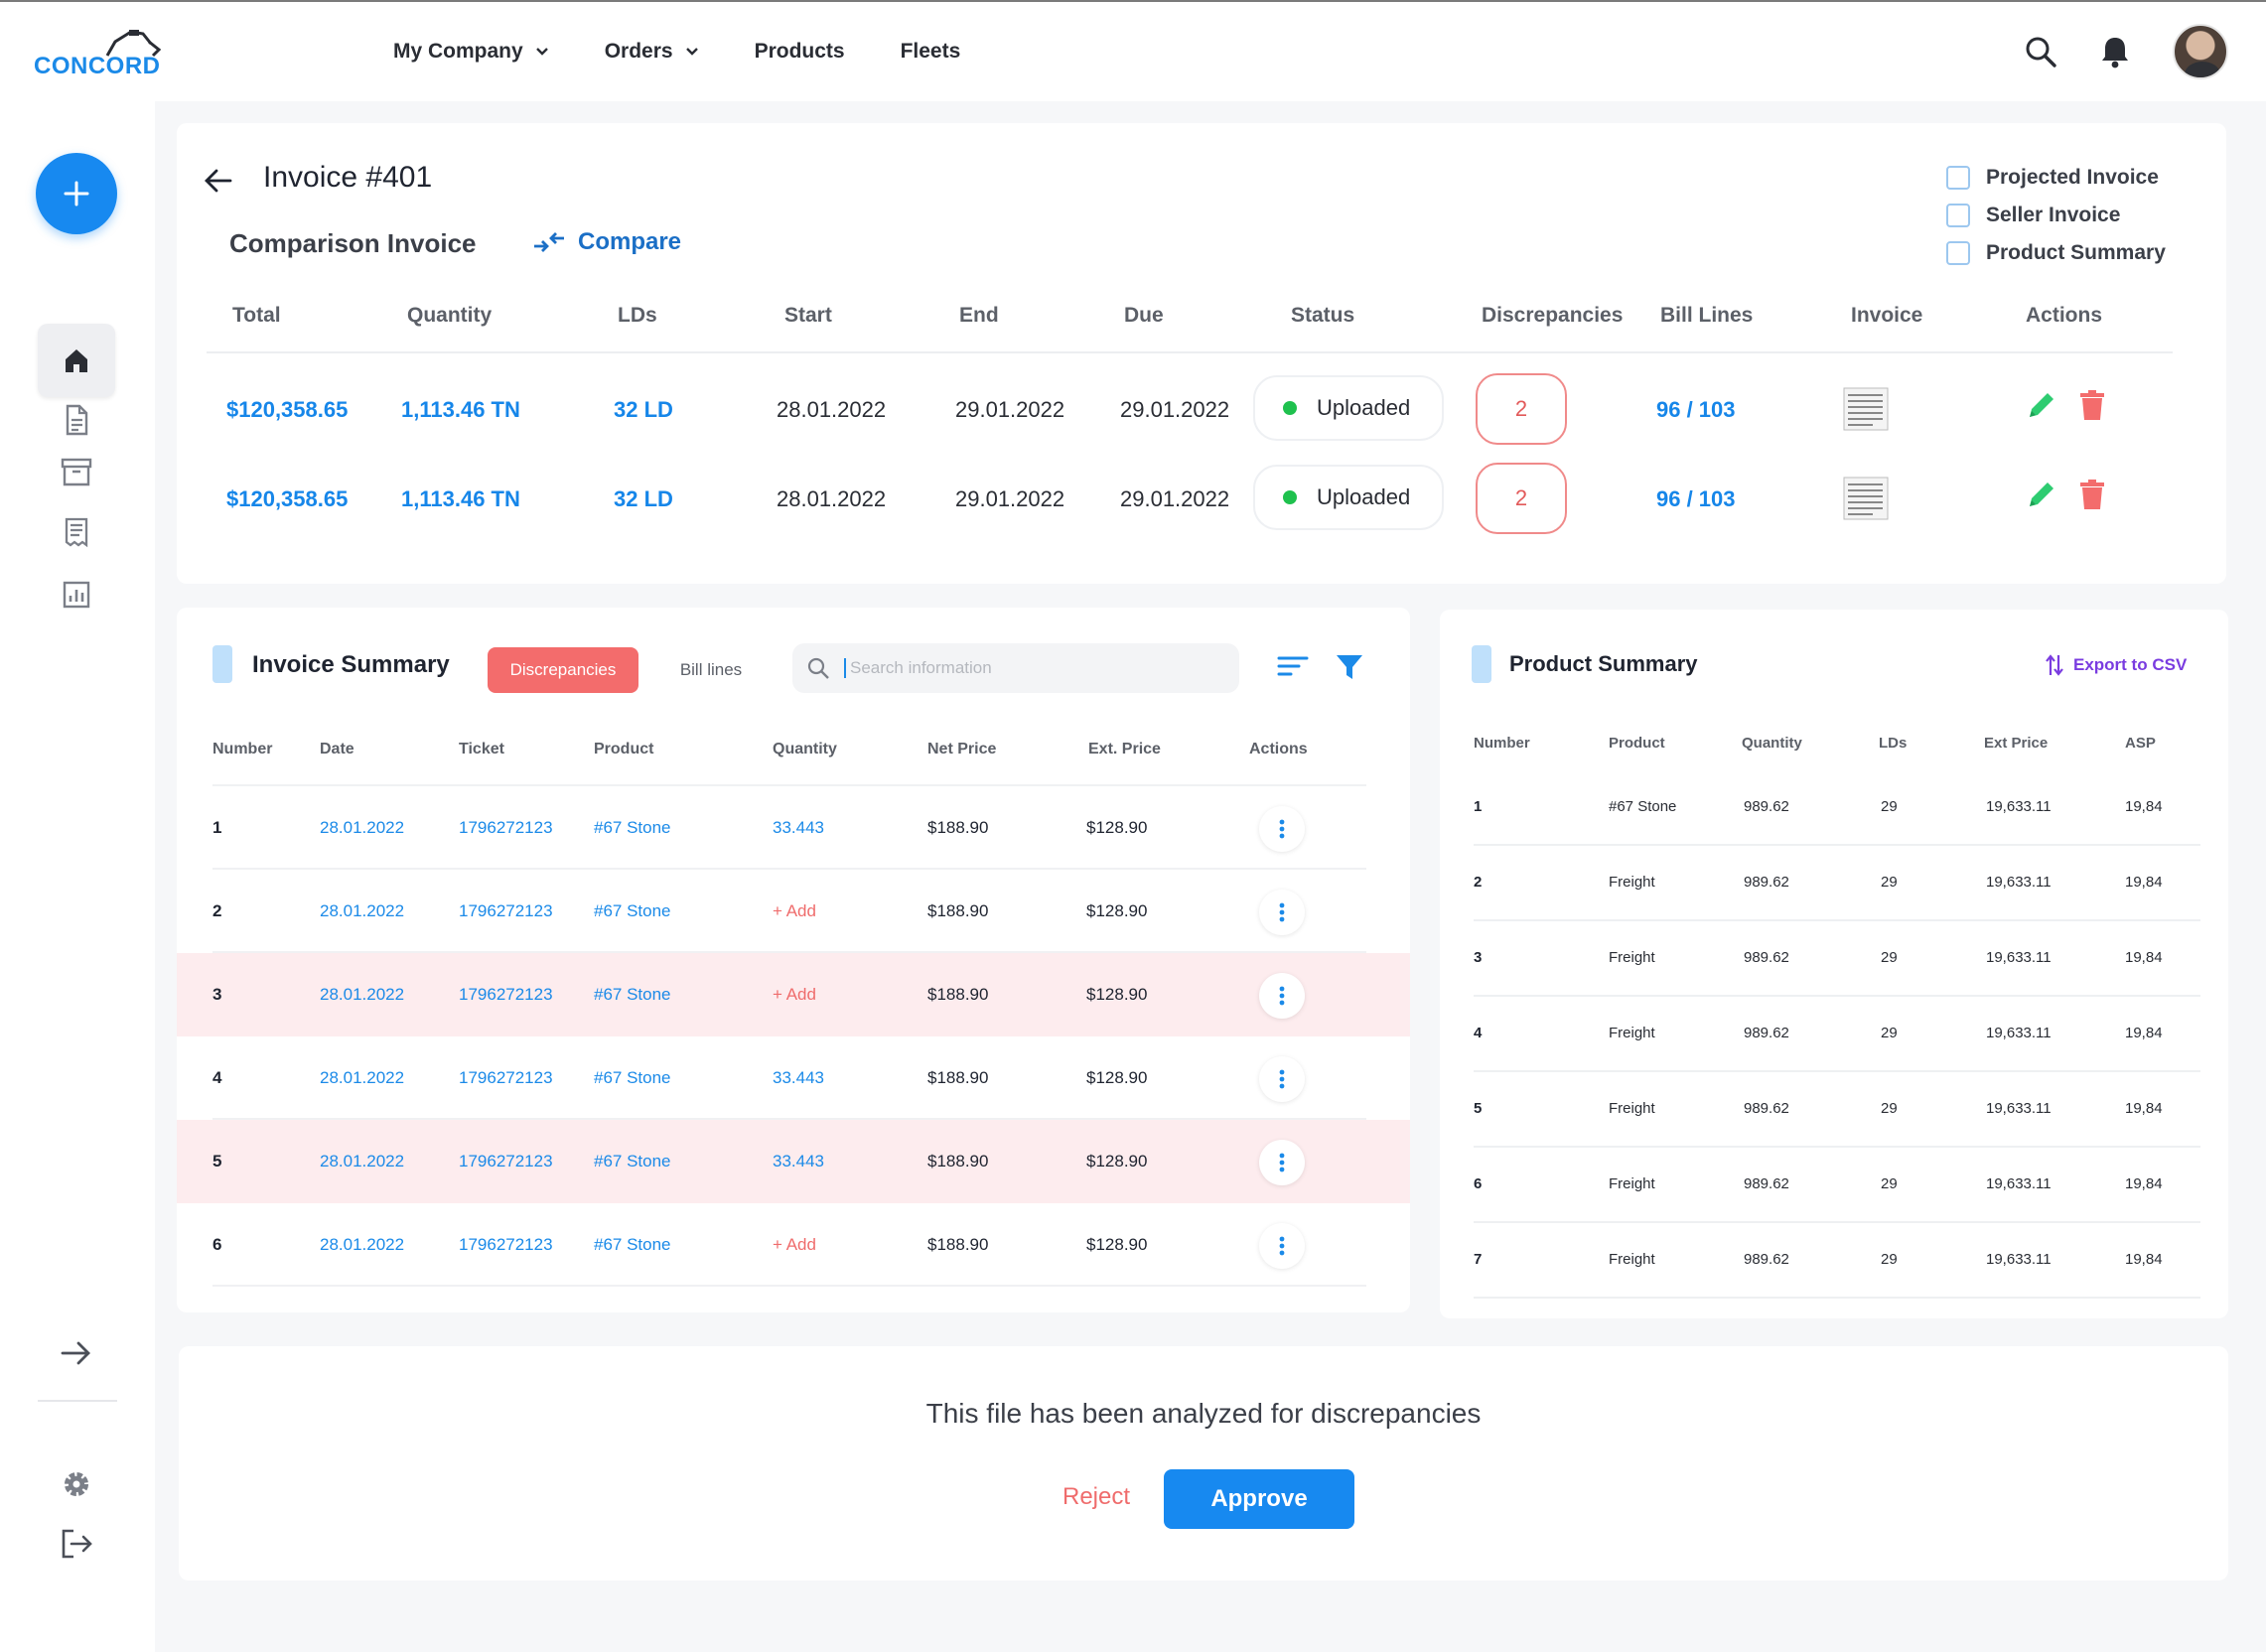 This screenshot has width=2266, height=1652. I want to click on checkbox-projected-invoice: Projected Invoice, so click(2056, 178).